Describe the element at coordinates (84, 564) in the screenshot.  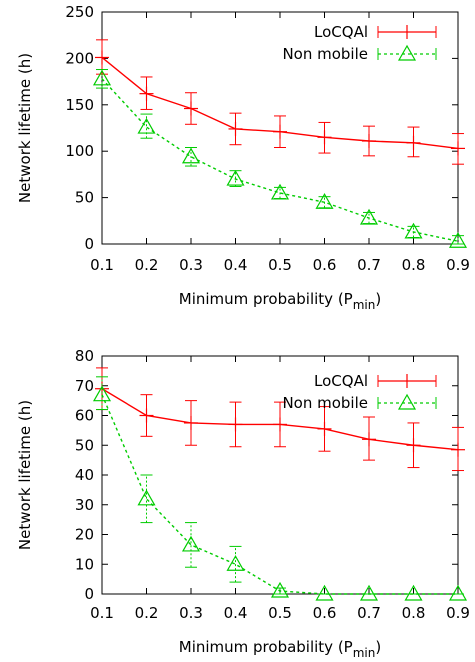
I see `y-tick-label: 10` at that location.